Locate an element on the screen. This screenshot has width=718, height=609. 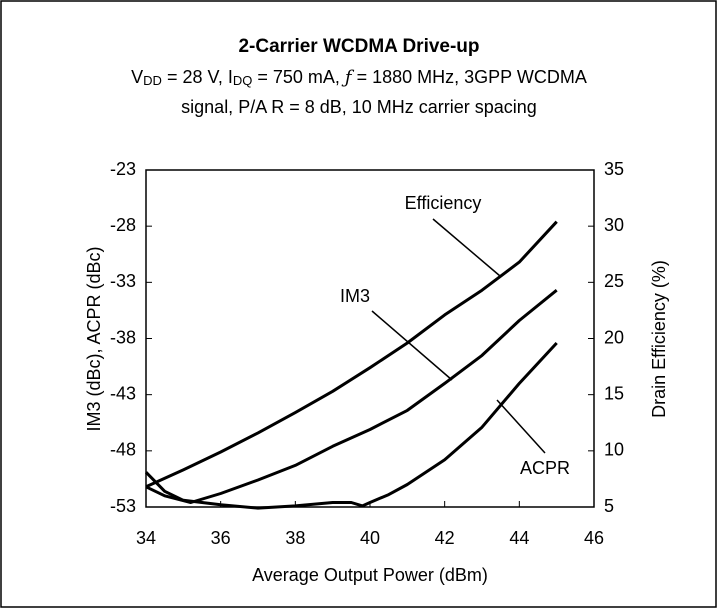
y2-tick-label: 30 is located at coordinates (614, 225).